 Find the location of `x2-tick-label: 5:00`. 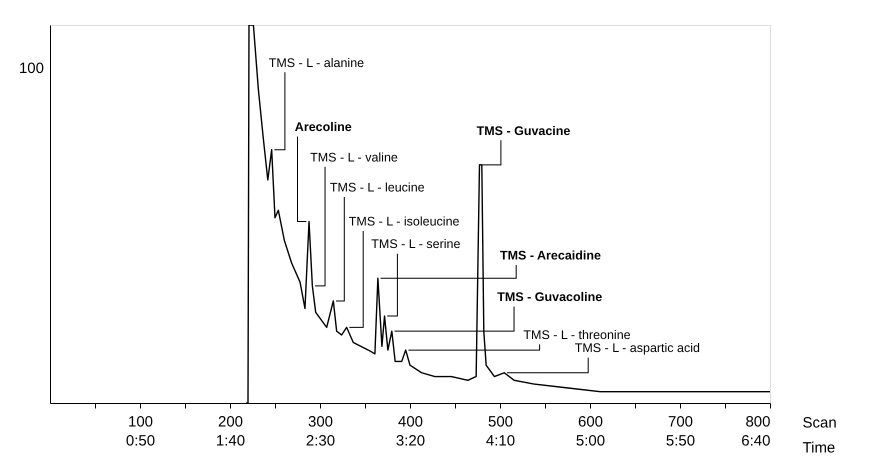

x2-tick-label: 5:00 is located at coordinates (591, 441).